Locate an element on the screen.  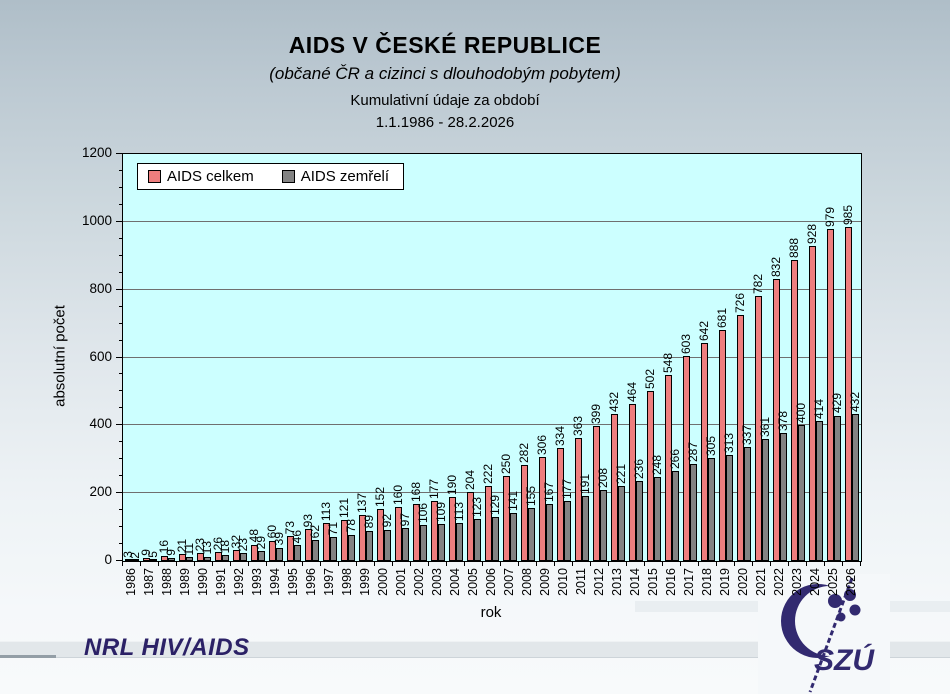
x-tick-label-1992: 1992 is located at coordinates (238, 582).